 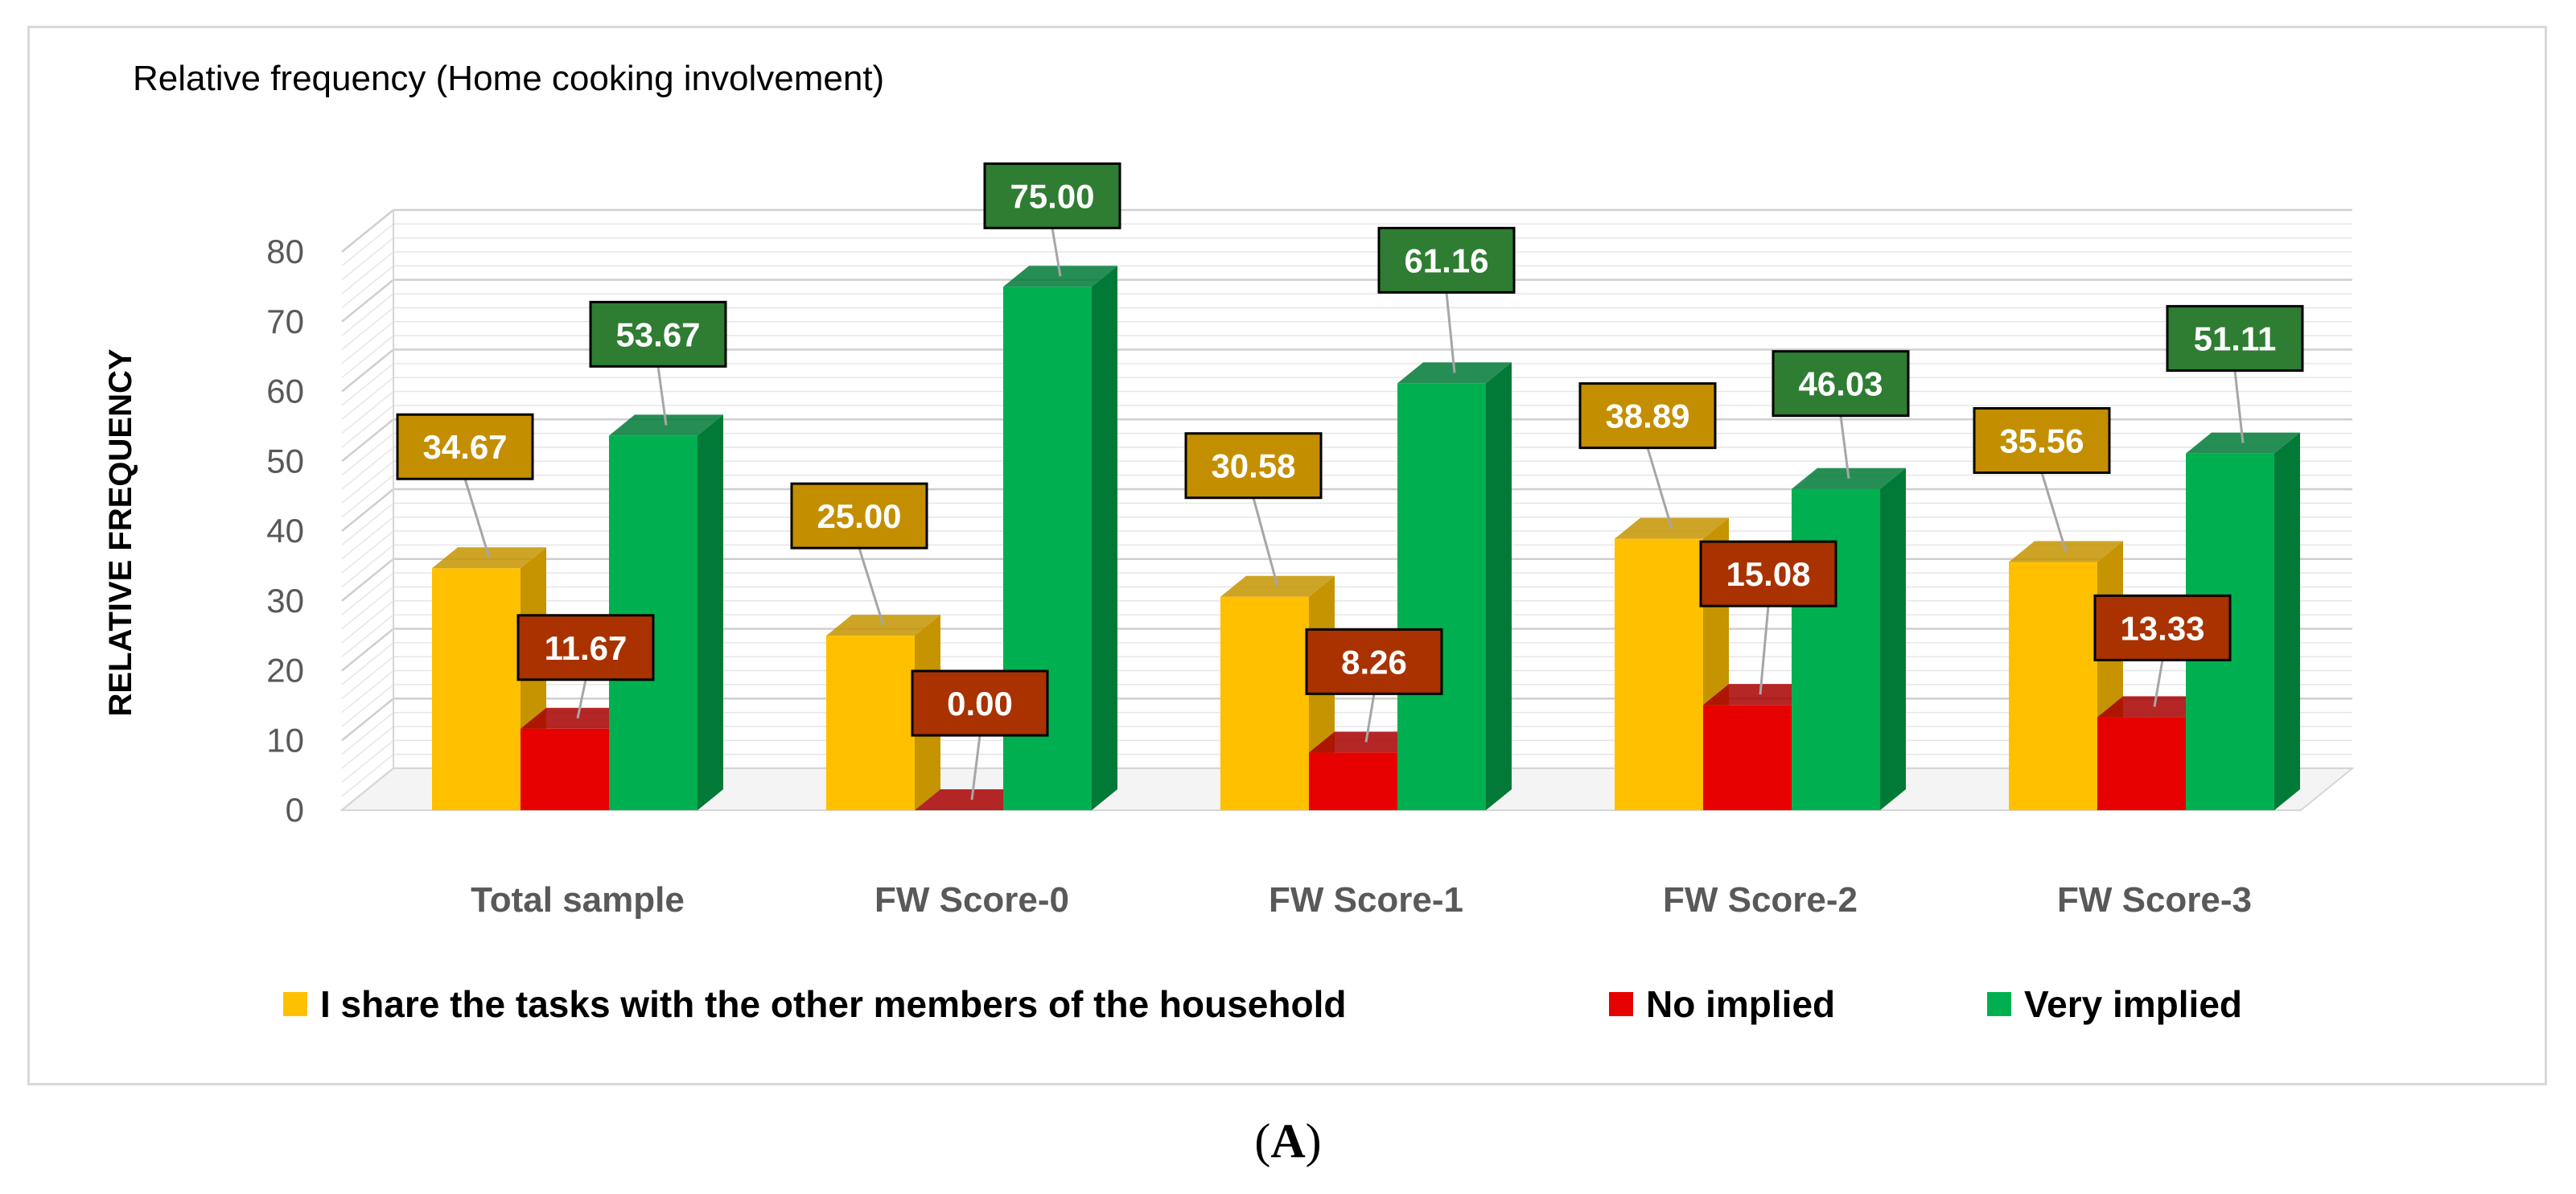 I want to click on x-tick-label: FW Score-1, so click(x=1366, y=900).